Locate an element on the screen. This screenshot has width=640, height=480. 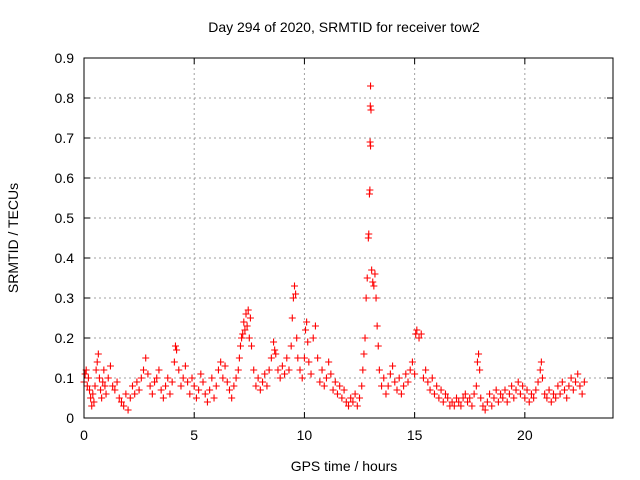
x-tick-label: 0 is located at coordinates (84, 435).